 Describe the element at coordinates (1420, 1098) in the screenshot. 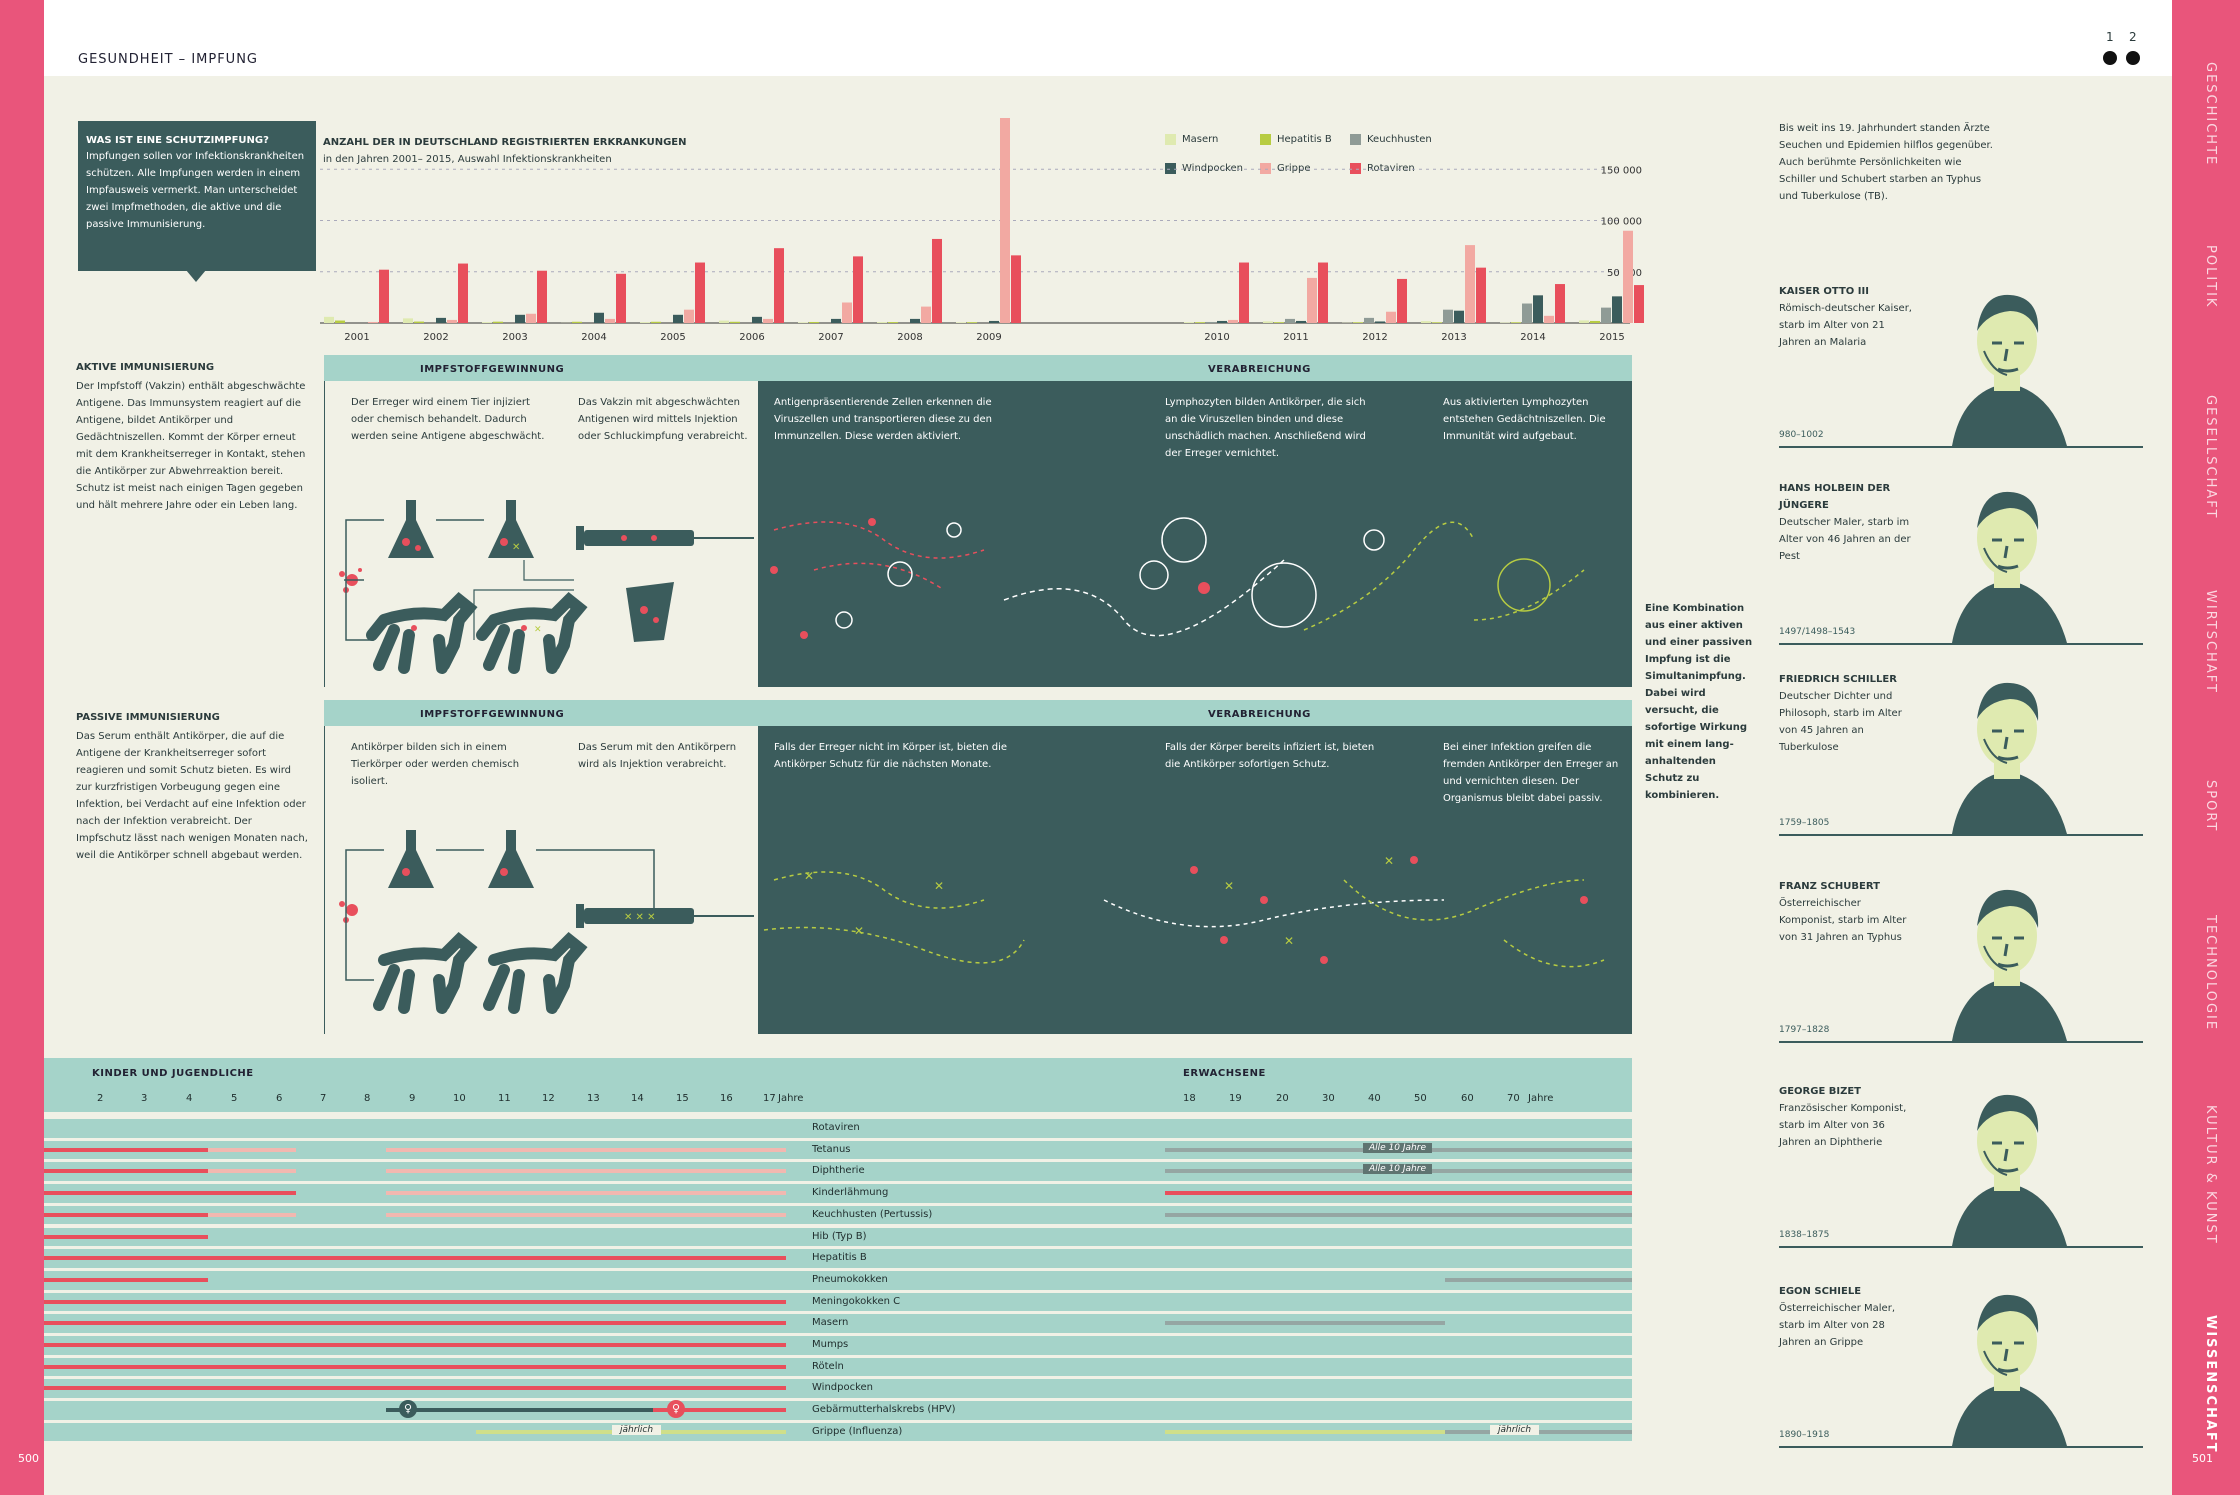

I see `schedule-adult-age: 50` at that location.